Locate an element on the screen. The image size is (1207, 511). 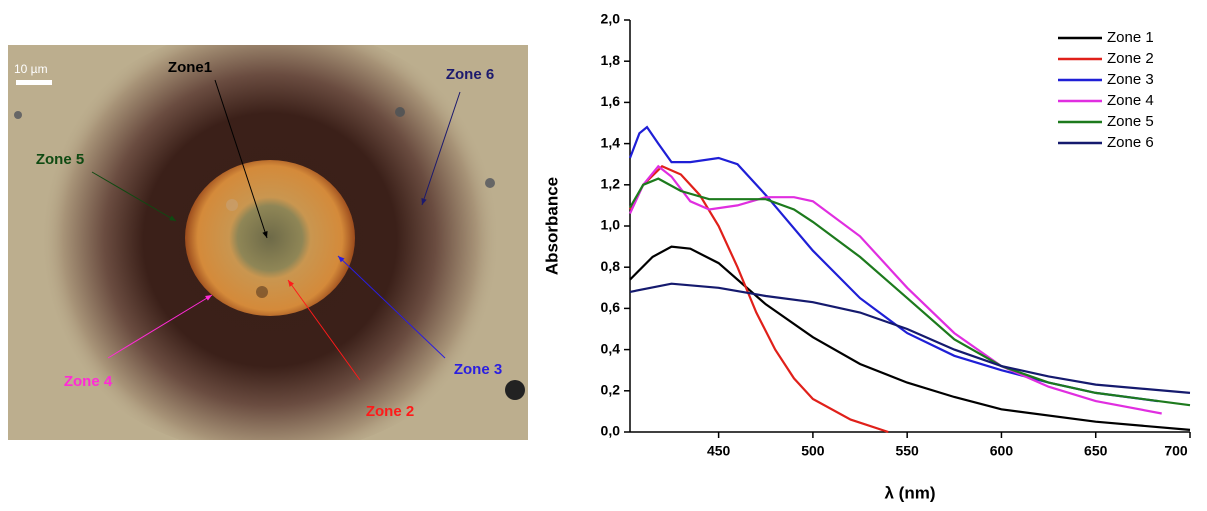
legend-label: Zone 4 is located at coordinates (1130, 100).